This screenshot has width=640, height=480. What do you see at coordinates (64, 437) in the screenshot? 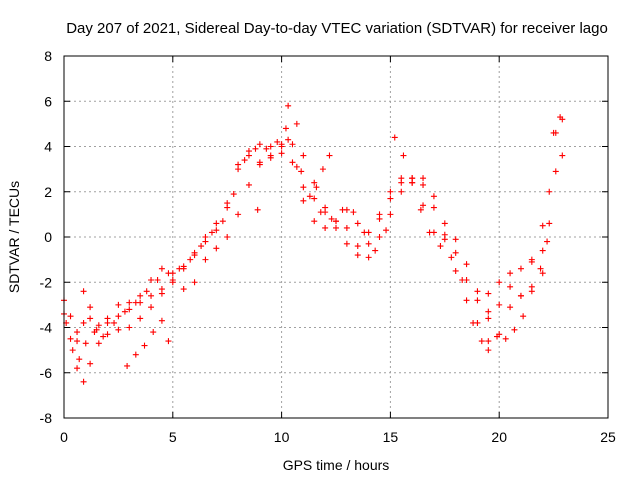
I see `x-tick-label: 0` at bounding box center [64, 437].